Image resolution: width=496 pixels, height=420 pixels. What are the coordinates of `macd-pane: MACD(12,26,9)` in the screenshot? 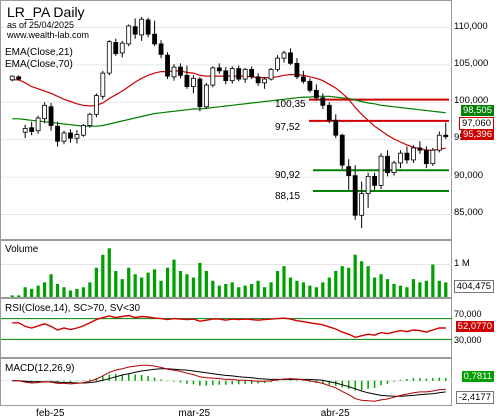 It's located at (226, 382).